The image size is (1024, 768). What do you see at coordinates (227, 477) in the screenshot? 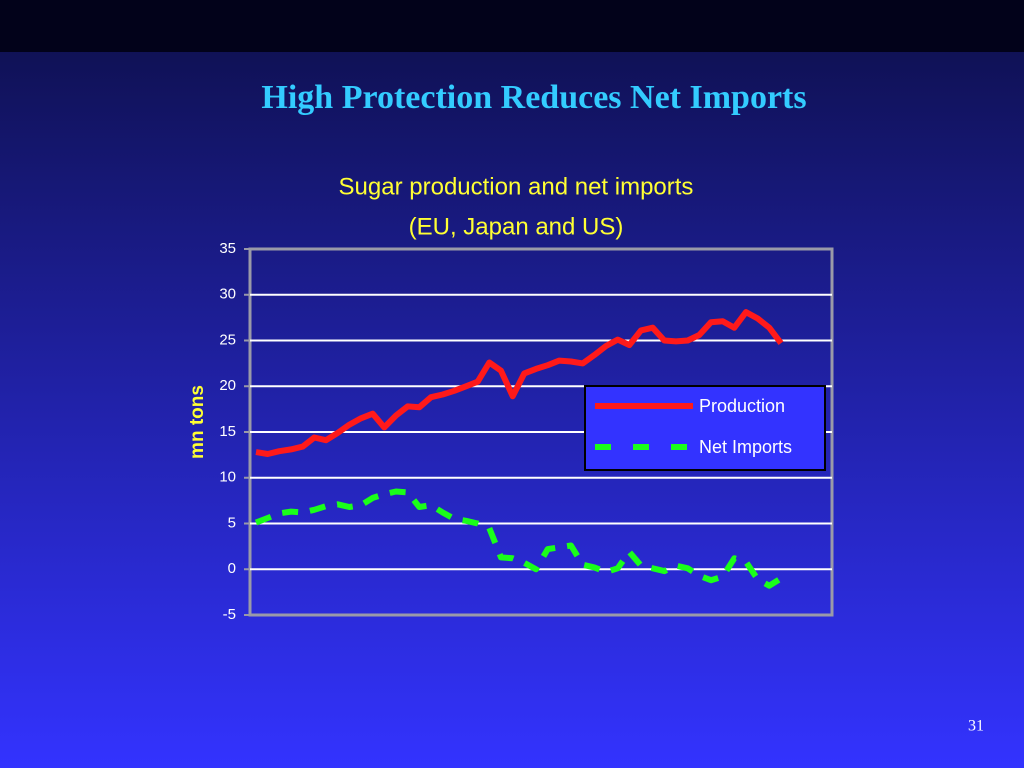
I see `y-tick-label: 10` at bounding box center [227, 477].